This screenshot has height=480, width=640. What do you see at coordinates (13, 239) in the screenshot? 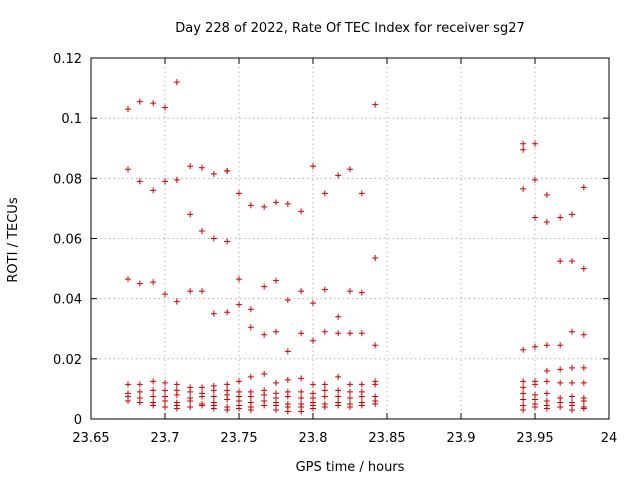
I see `y-axis-label: ROTI / TECUs` at bounding box center [13, 239].